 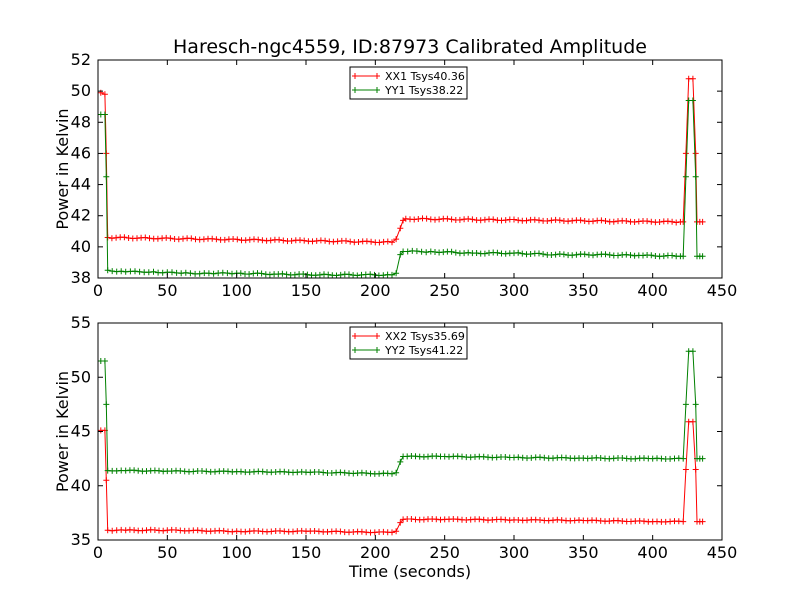 I want to click on y-tick-label: 55, so click(x=81, y=322).